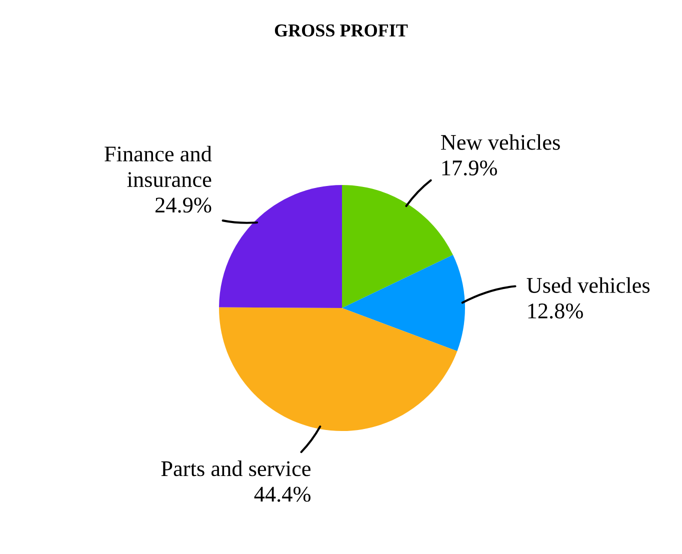 Image resolution: width=682 pixels, height=554 pixels. What do you see at coordinates (184, 205) in the screenshot?
I see `data-label: 24.9%` at bounding box center [184, 205].